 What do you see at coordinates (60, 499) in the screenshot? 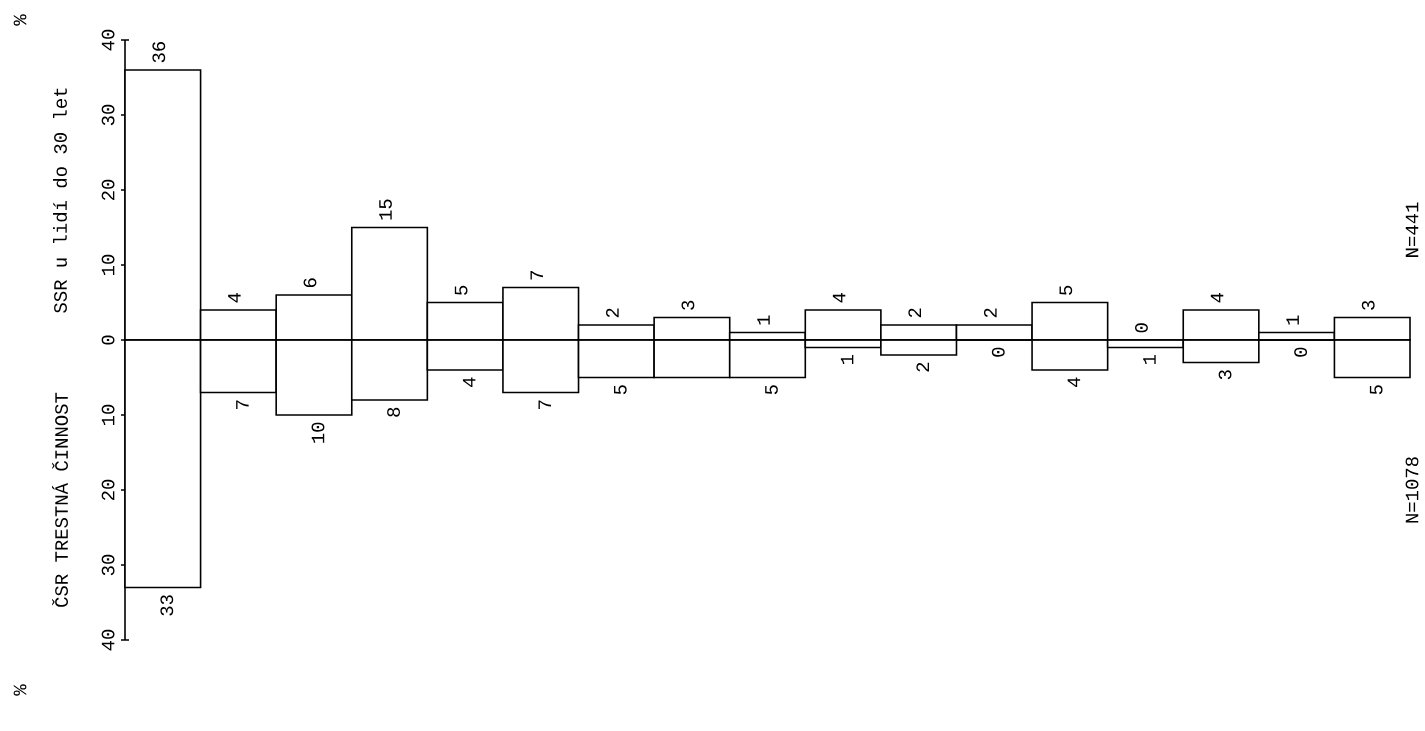
I see `y-axis-title: ČSR TRESTNÁ ČINNOST` at bounding box center [60, 499].